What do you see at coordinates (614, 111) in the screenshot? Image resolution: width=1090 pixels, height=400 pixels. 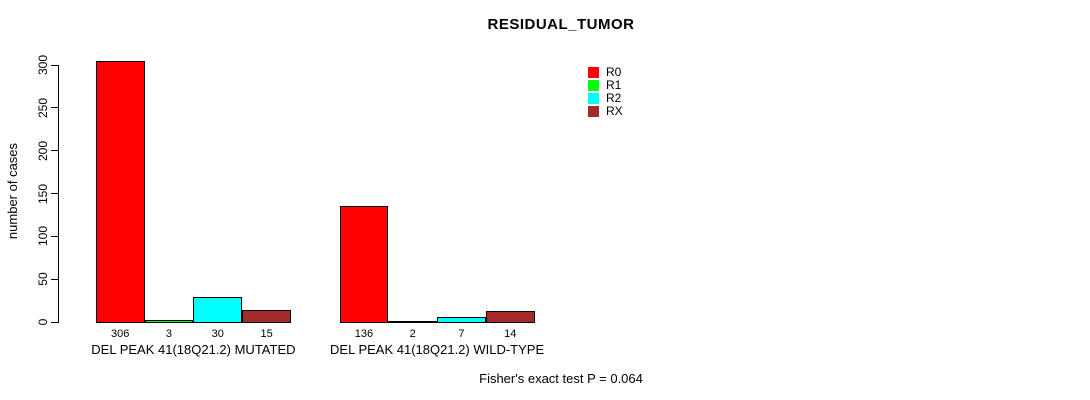 I see `legend-label: RX` at bounding box center [614, 111].